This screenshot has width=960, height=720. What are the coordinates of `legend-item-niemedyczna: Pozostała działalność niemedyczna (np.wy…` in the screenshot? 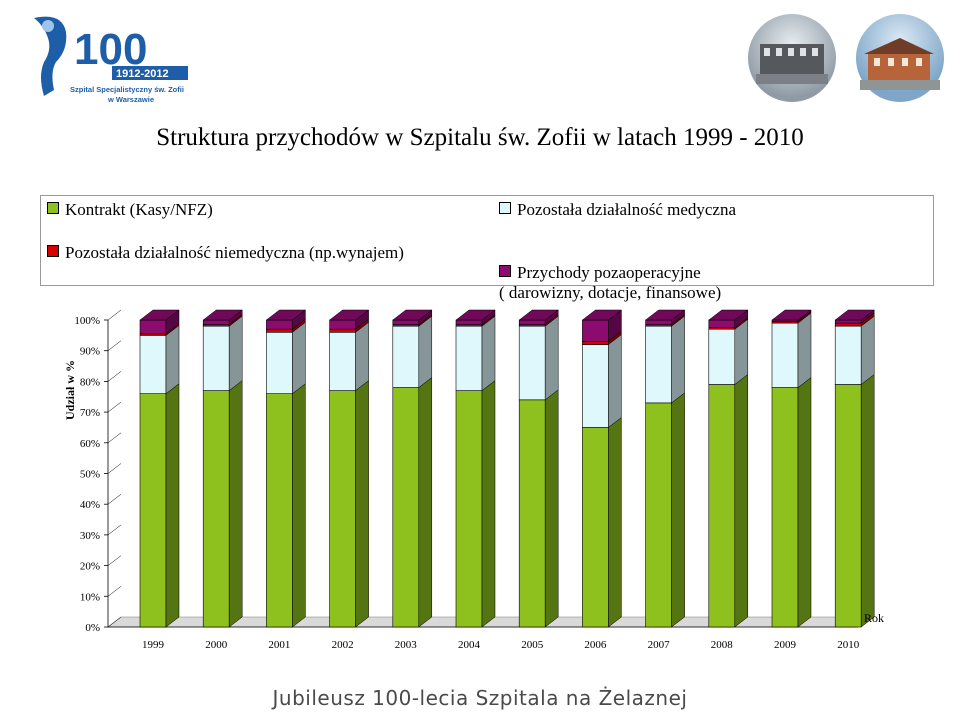 It's located at (225, 253).